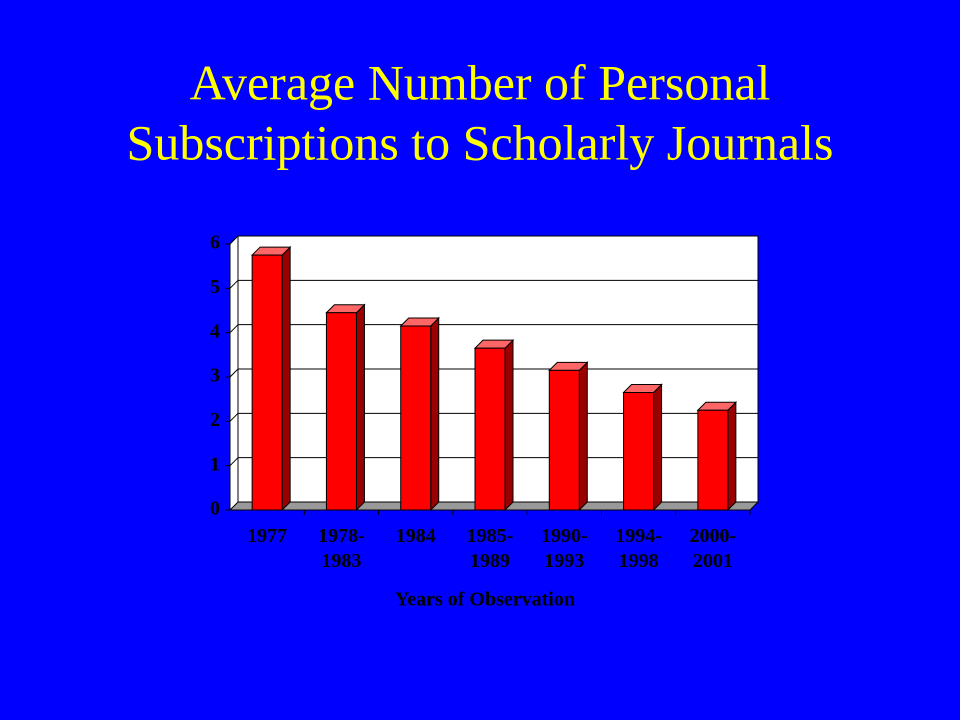 Image resolution: width=960 pixels, height=720 pixels. Describe the element at coordinates (564, 548) in the screenshot. I see `x-tick-label: 1990-1993` at that location.